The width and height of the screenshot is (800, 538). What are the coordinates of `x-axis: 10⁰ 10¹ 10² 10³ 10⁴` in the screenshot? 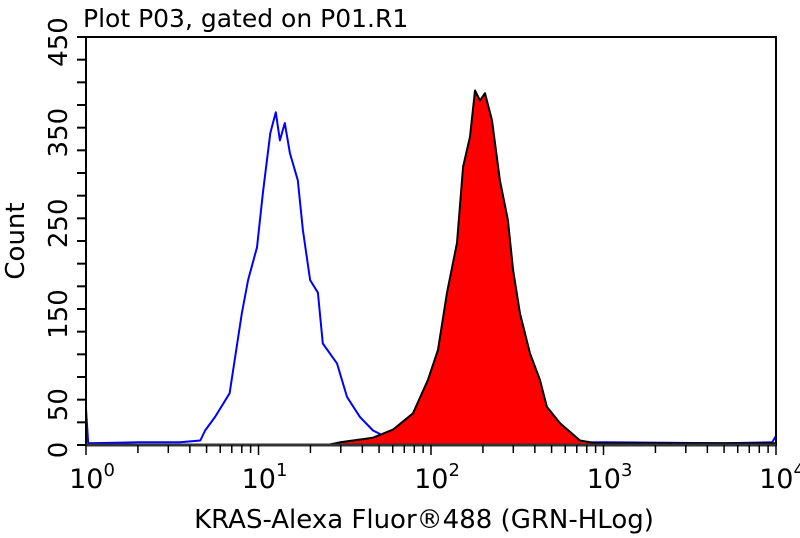 It's located at (434, 470).